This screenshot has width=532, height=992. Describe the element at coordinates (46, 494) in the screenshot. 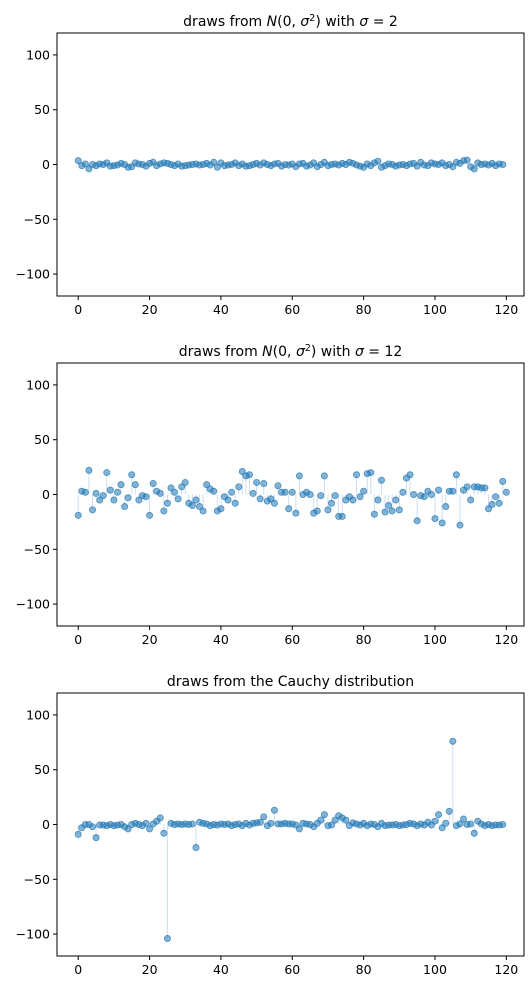

I see `y-tick-label: 0` at that location.